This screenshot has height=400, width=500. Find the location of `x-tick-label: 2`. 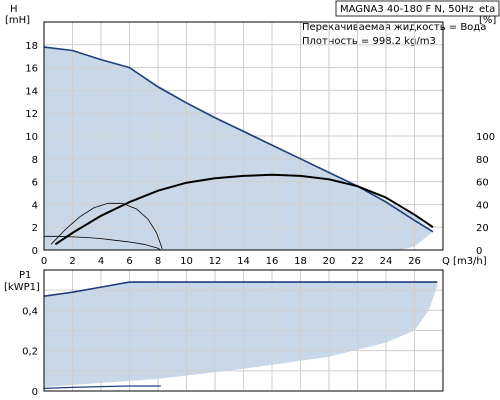

x-tick-label: 2 is located at coordinates (72, 261).